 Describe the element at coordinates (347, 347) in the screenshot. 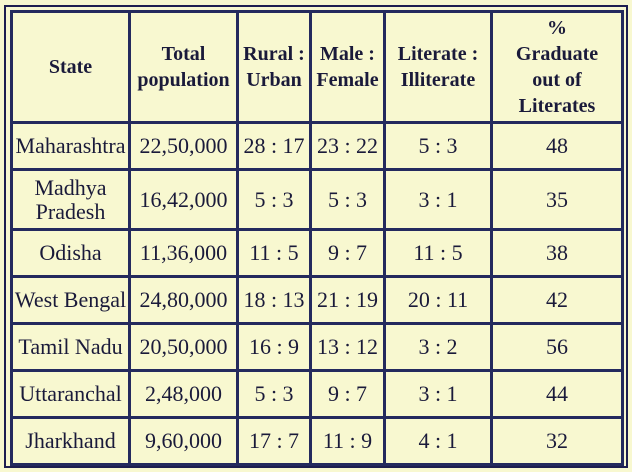

I see `cell-male-female: 13 : 12` at that location.